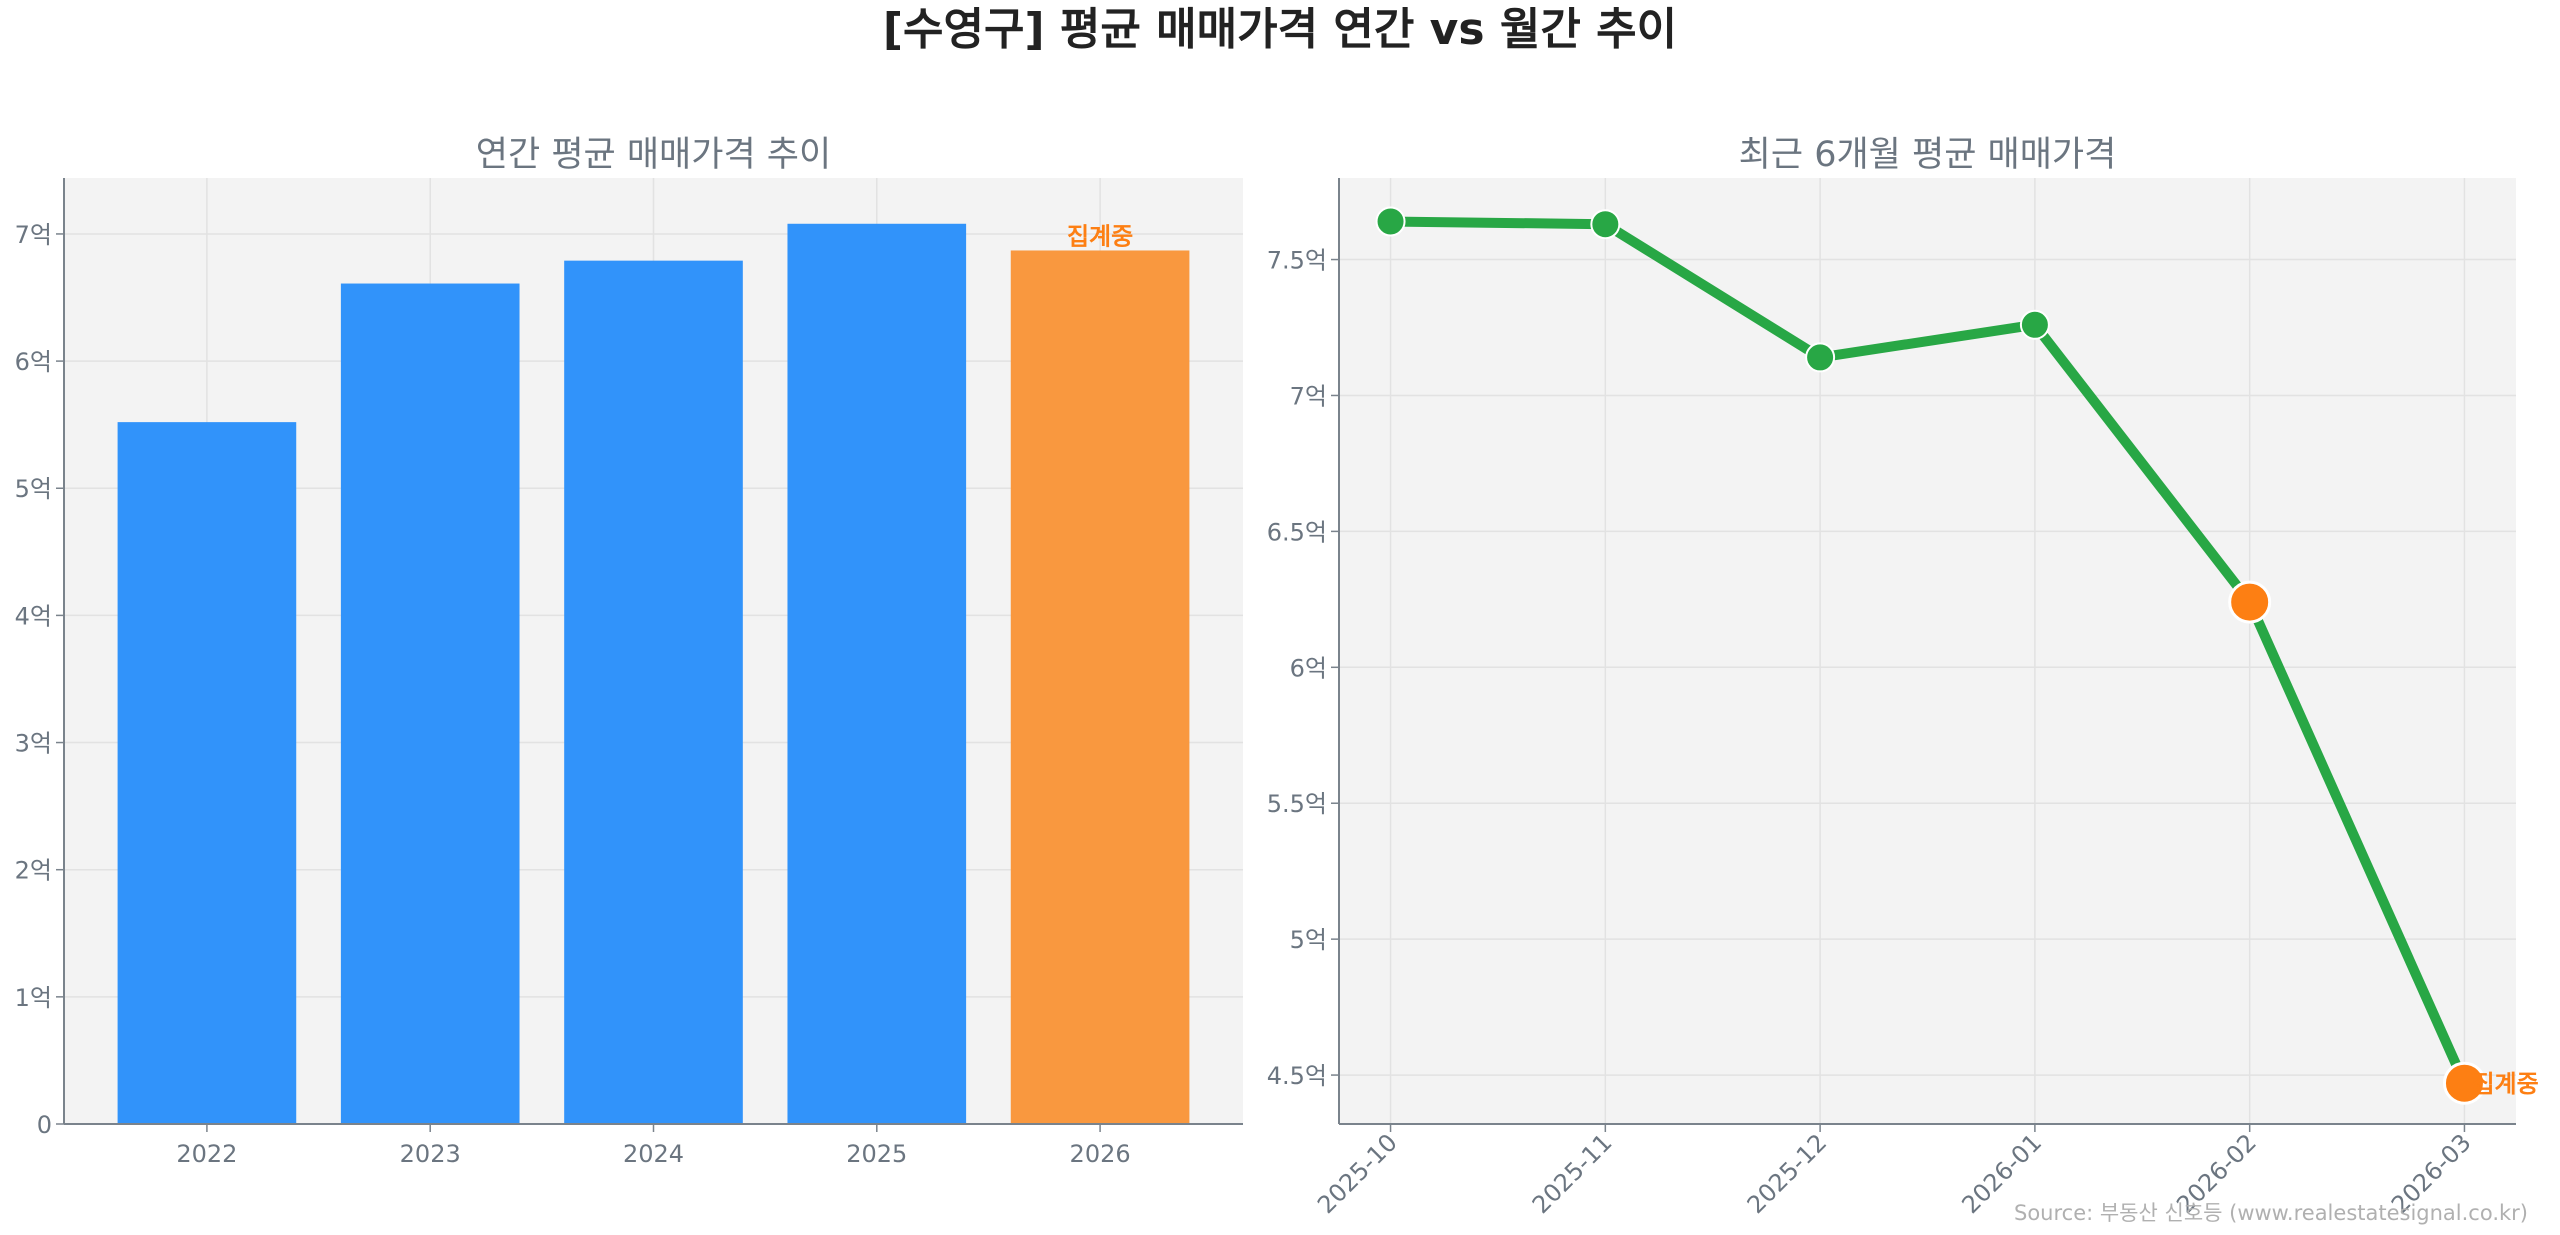  What do you see at coordinates (1100, 687) in the screenshot?
I see `bar-2026` at bounding box center [1100, 687].